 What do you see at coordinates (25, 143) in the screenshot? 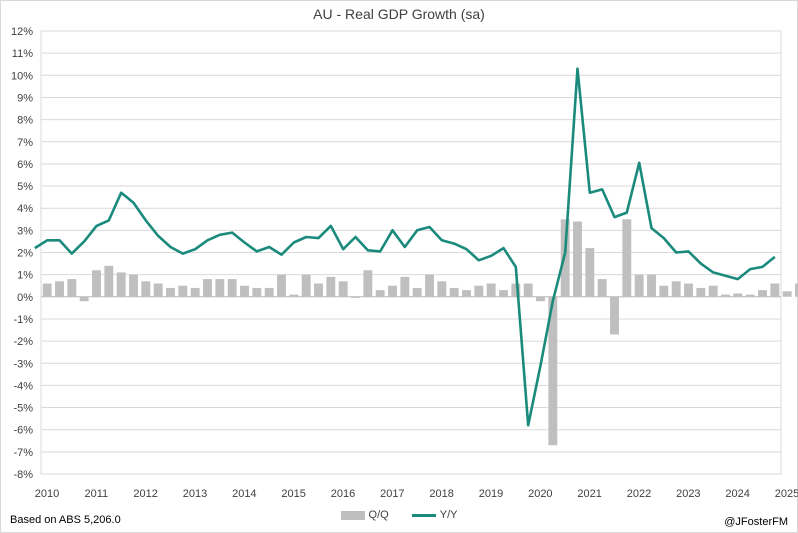
I see `y-tick-label: 7%` at bounding box center [25, 143].